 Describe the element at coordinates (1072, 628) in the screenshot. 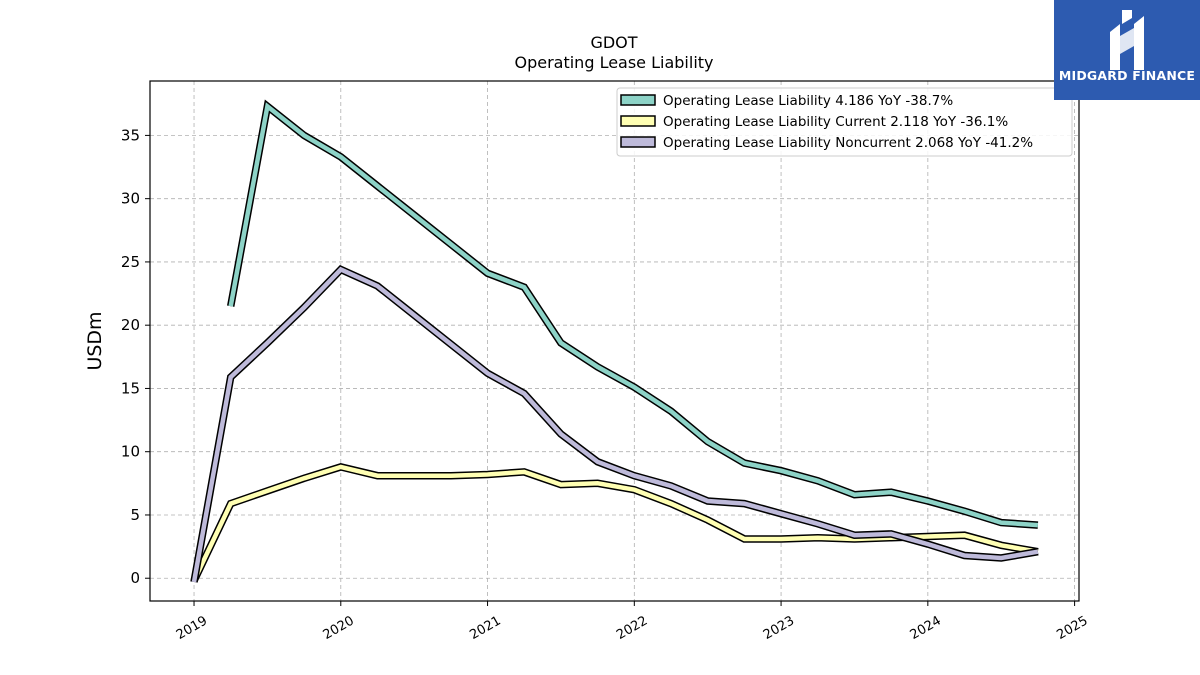

I see `x-tick-label: 2025` at that location.